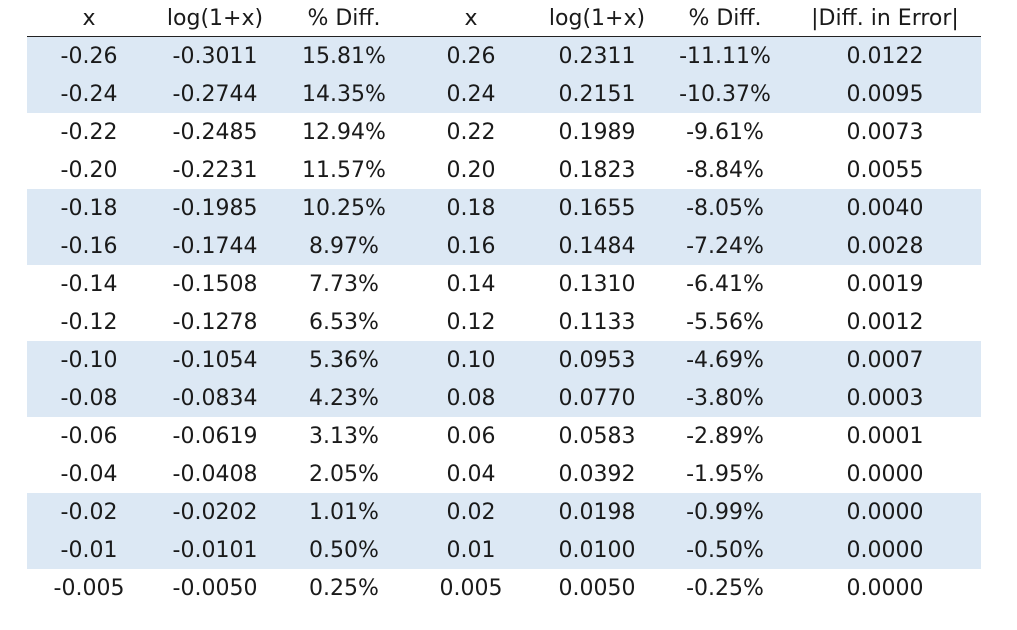  I want to click on cell-diff-in-error: 0.0028, so click(885, 246).